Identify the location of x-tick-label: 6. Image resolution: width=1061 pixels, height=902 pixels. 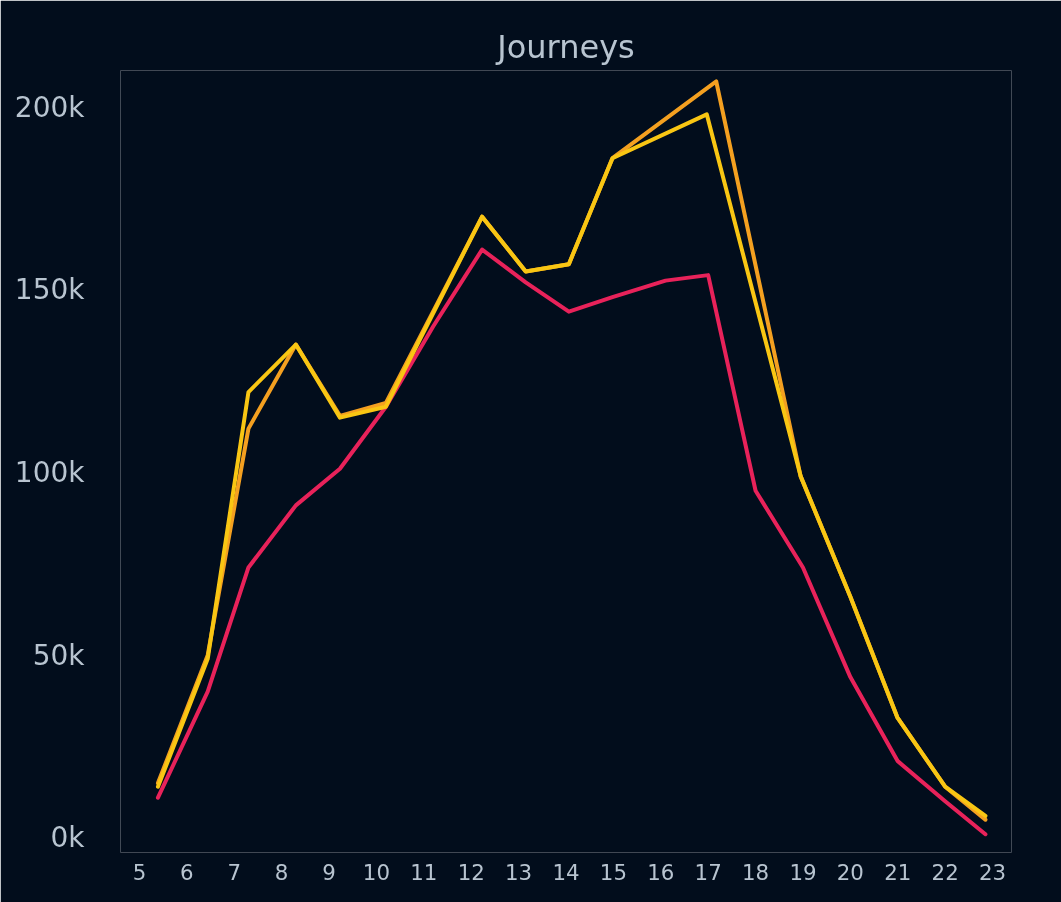
(187, 872).